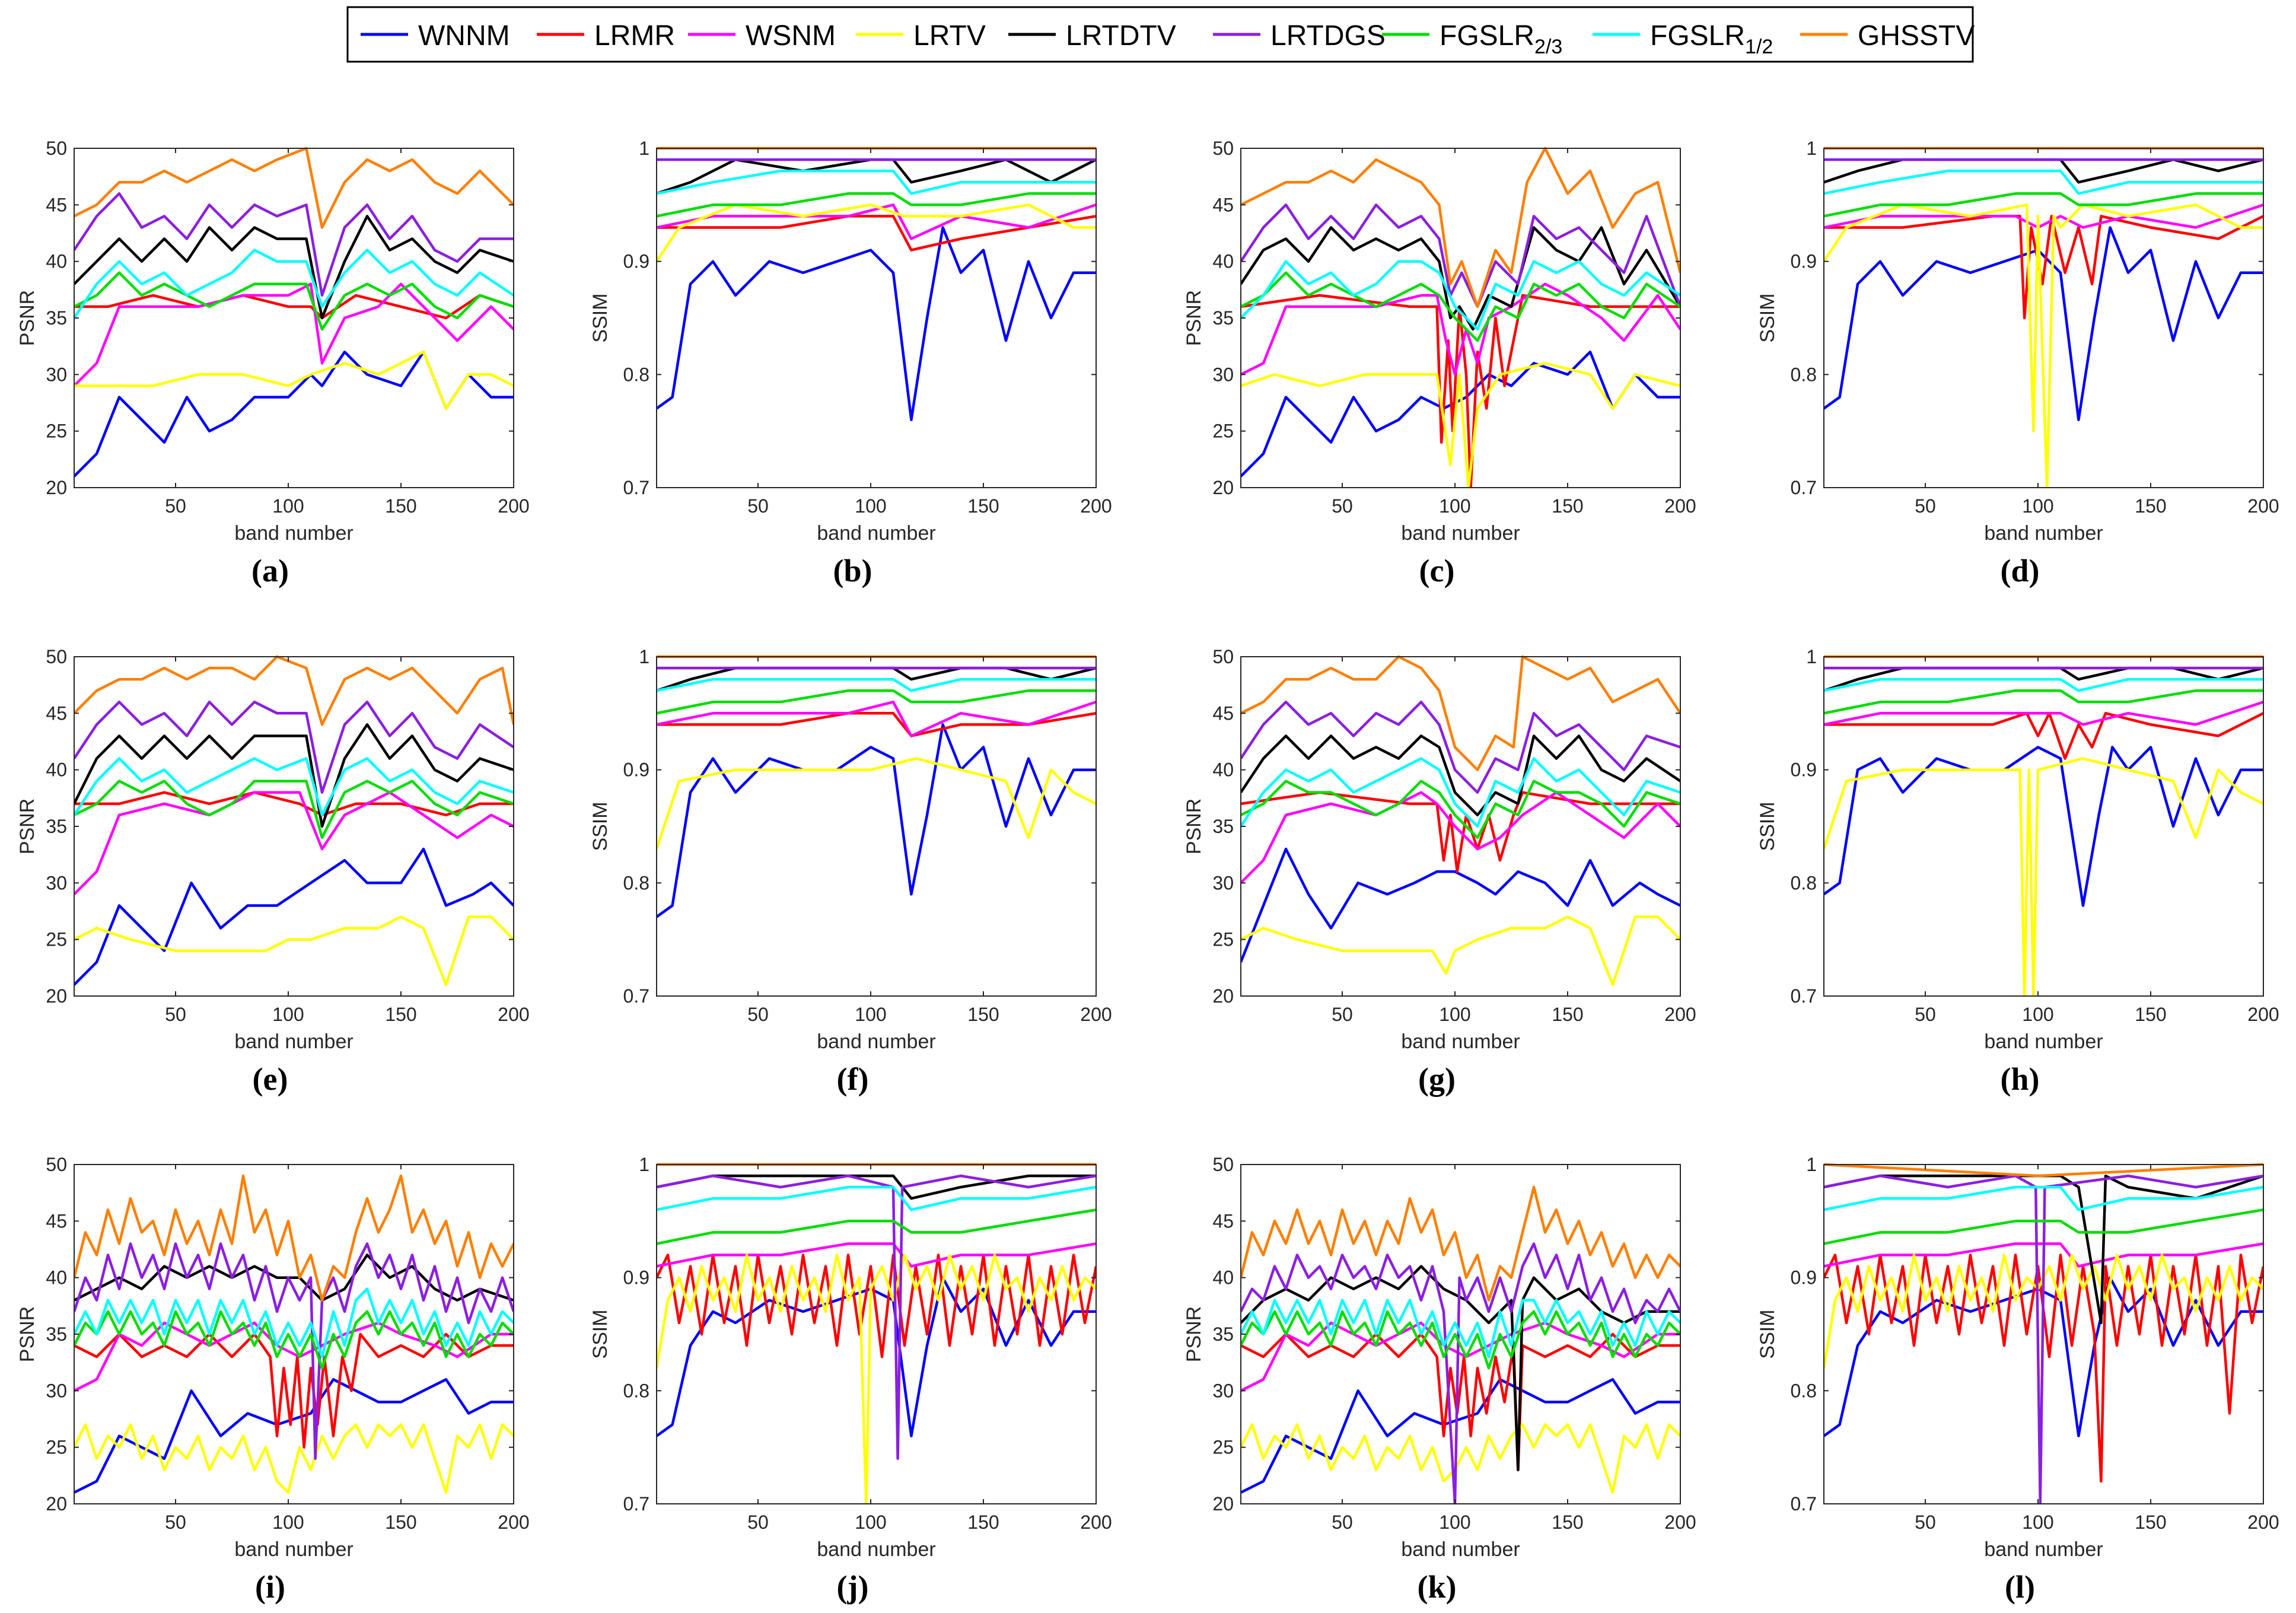 The width and height of the screenshot is (2296, 1613). What do you see at coordinates (436, 36) in the screenshot?
I see `legend-item: WNNM` at bounding box center [436, 36].